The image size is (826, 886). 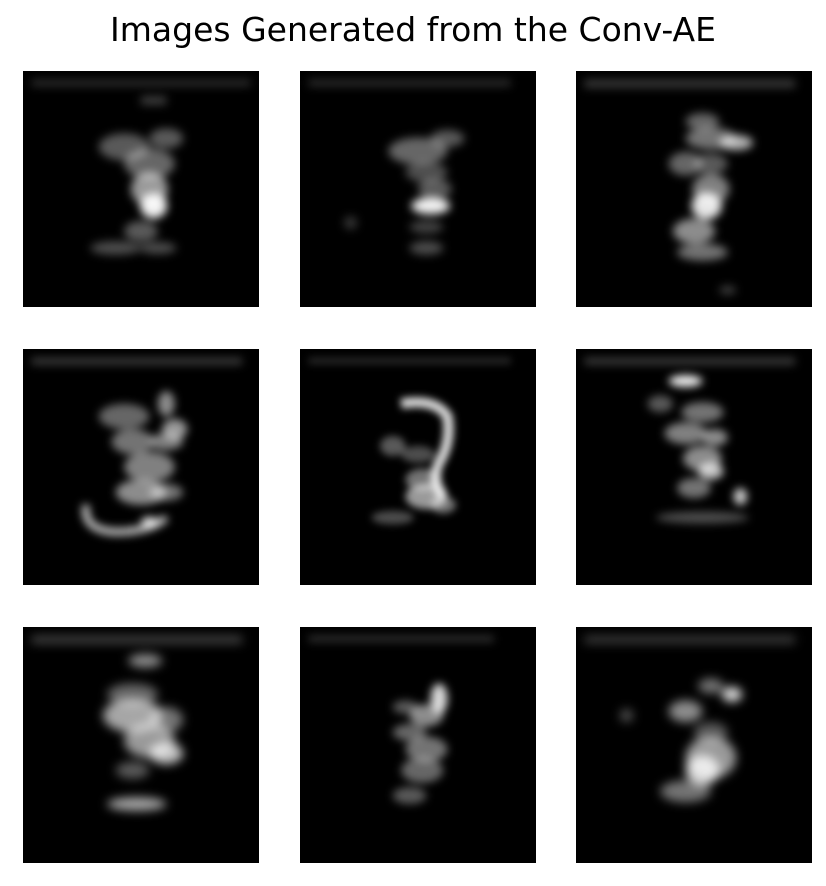 I want to click on figure-title: Images Generated from the Conv-AE, so click(x=413, y=29).